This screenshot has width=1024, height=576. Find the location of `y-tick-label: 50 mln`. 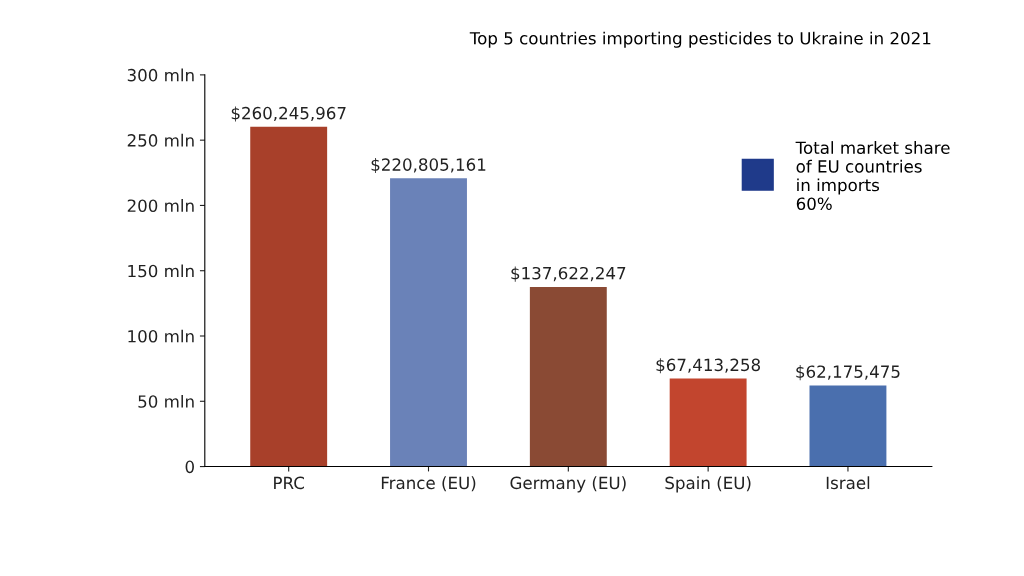

y-tick-label: 50 mln is located at coordinates (166, 401).